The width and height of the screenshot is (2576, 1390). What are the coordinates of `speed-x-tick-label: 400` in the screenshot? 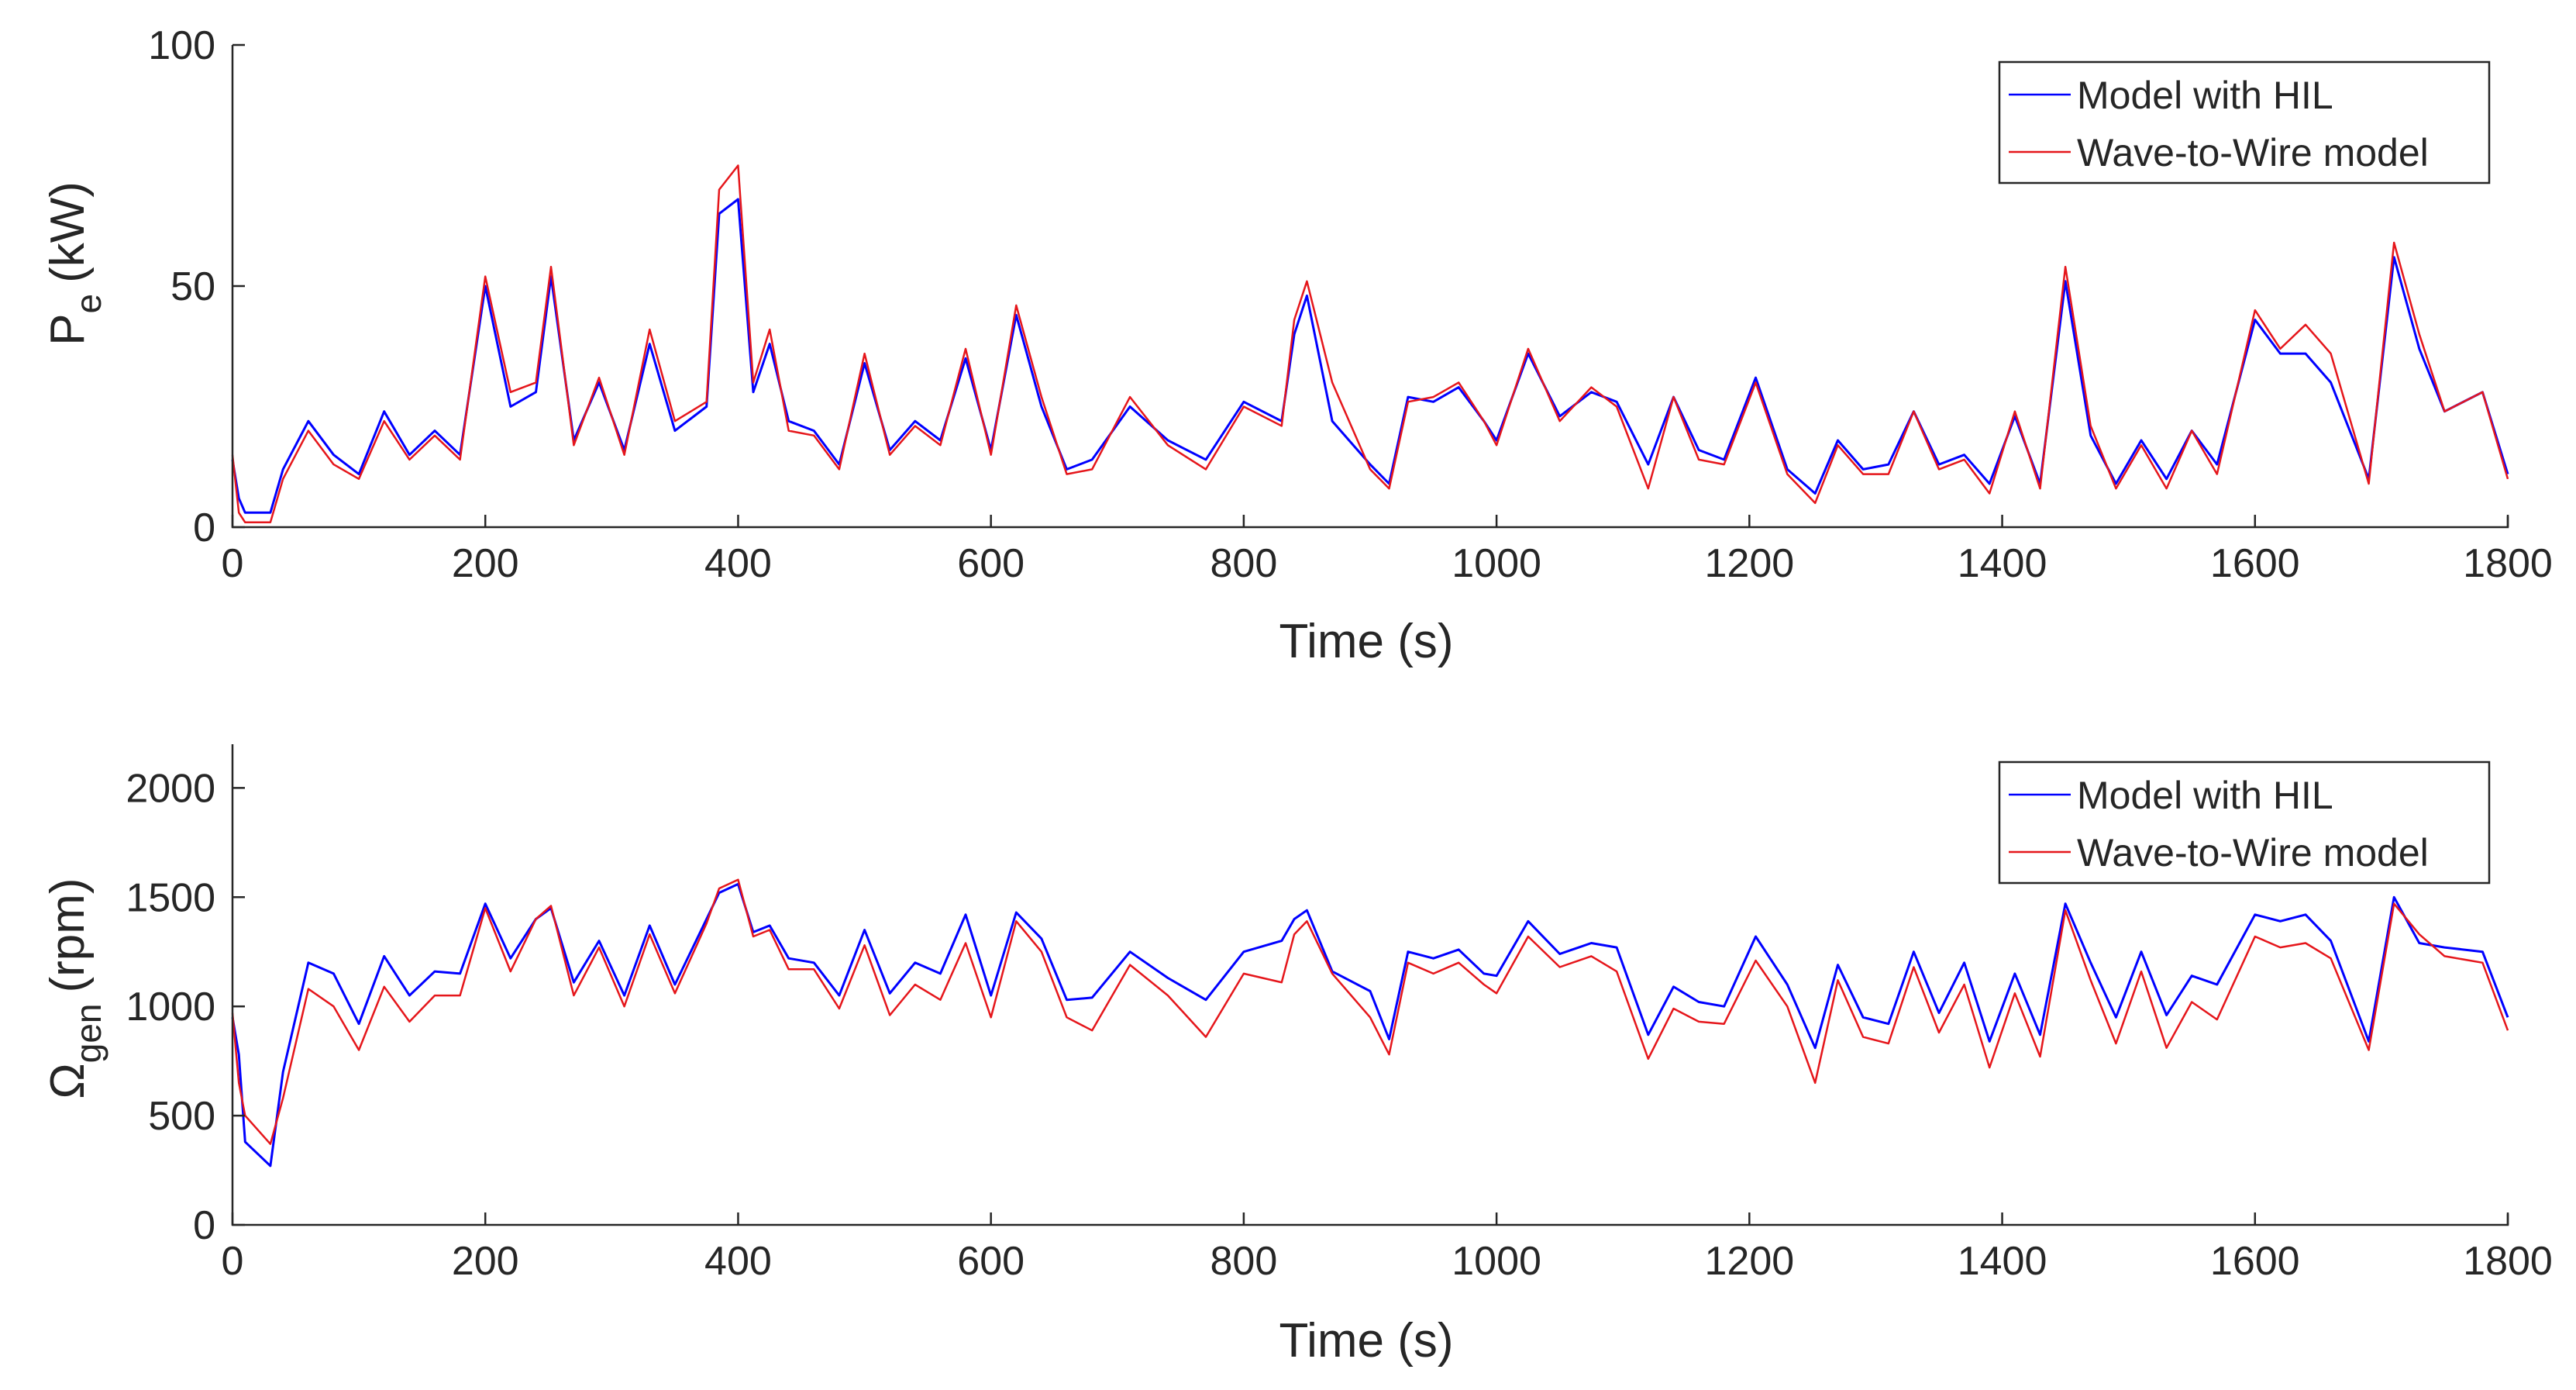 It's located at (738, 1261).